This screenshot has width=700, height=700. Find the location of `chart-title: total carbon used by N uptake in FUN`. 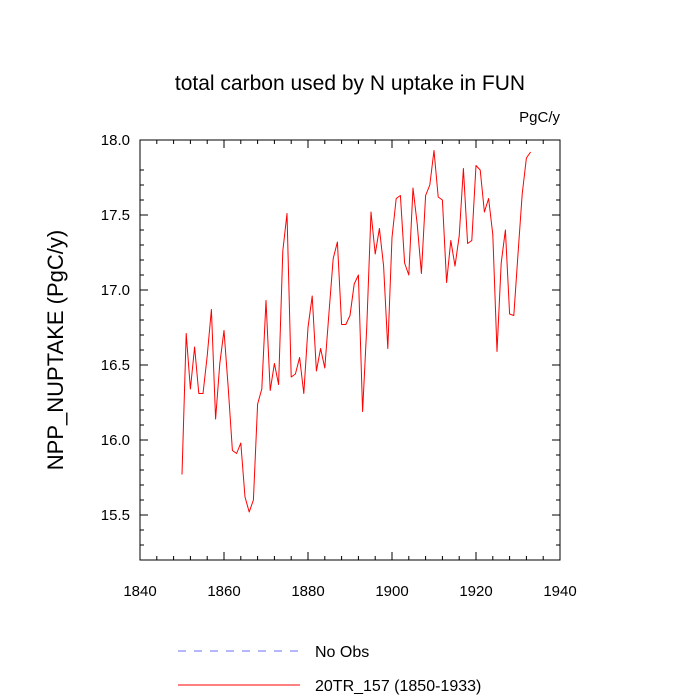

chart-title: total carbon used by N uptake in FUN is located at coordinates (350, 83).